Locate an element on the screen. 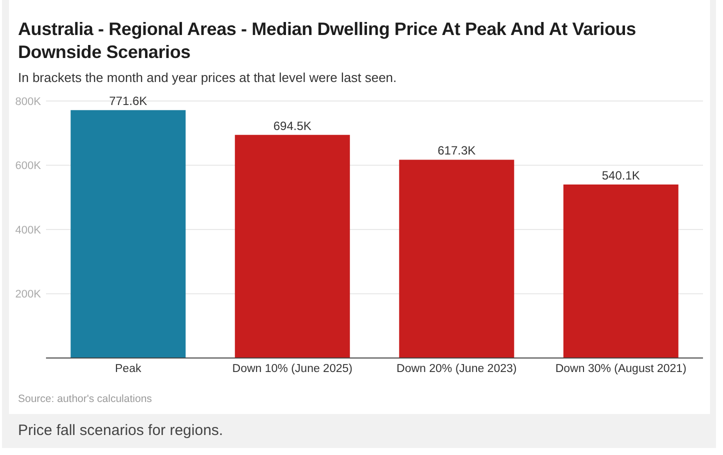 Image resolution: width=723 pixels, height=455 pixels. data-label: 540.1K is located at coordinates (621, 175).